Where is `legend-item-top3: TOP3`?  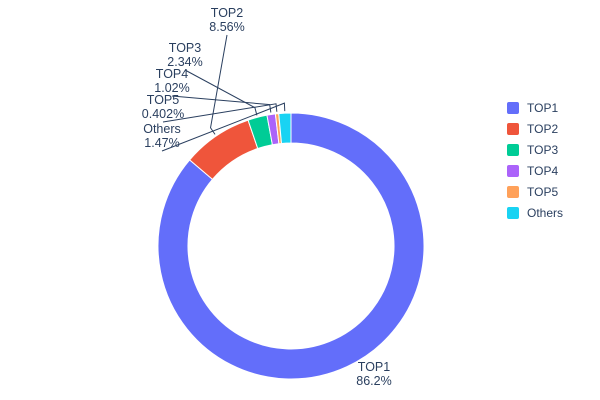 legend-item-top3: TOP3 is located at coordinates (535, 150).